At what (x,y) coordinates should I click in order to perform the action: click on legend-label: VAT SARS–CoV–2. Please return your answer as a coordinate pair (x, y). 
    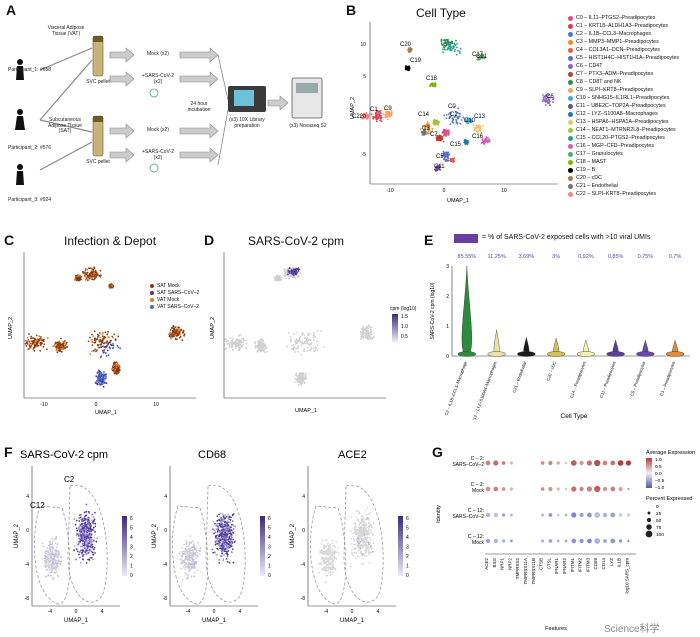
    Looking at the image, I should click on (178, 306).